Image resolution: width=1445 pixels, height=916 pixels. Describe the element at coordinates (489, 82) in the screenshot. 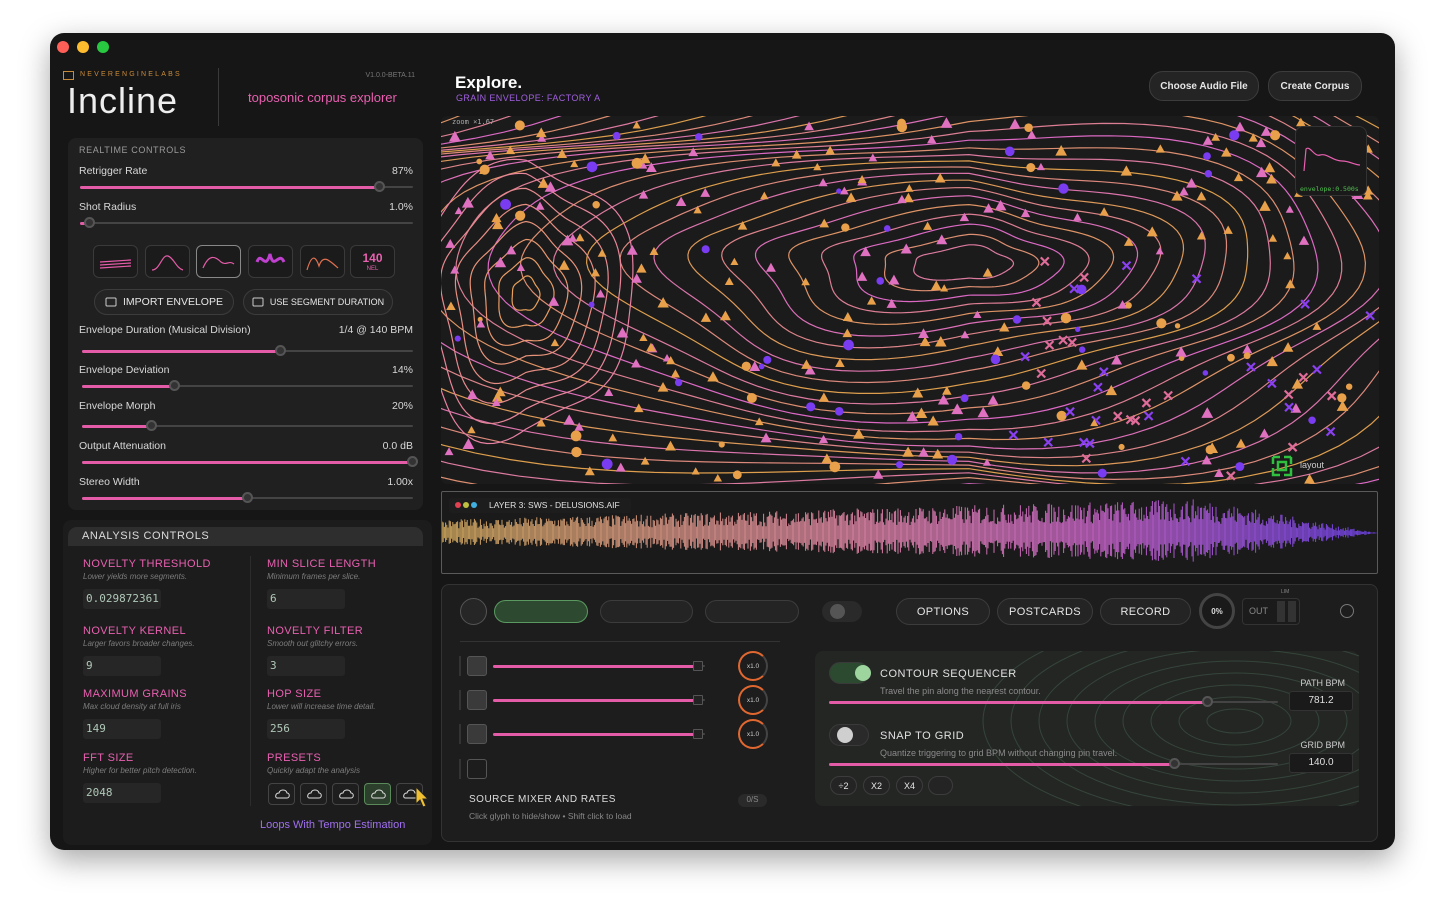

I see `view-title: Explore.` at that location.